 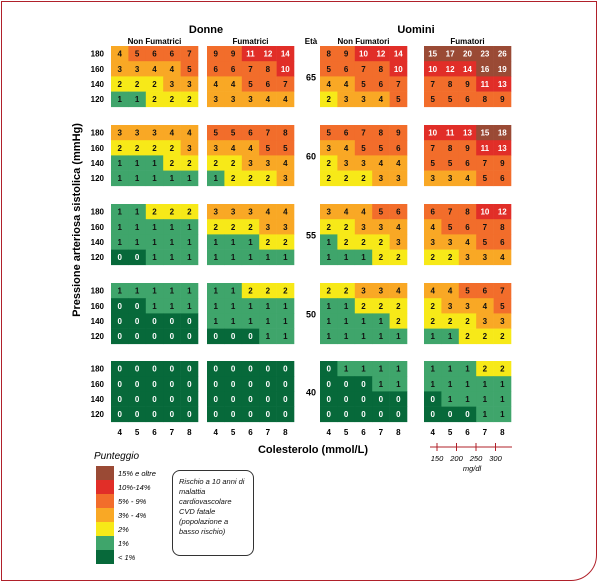 I want to click on age-label-40: 40, so click(x=311, y=392).